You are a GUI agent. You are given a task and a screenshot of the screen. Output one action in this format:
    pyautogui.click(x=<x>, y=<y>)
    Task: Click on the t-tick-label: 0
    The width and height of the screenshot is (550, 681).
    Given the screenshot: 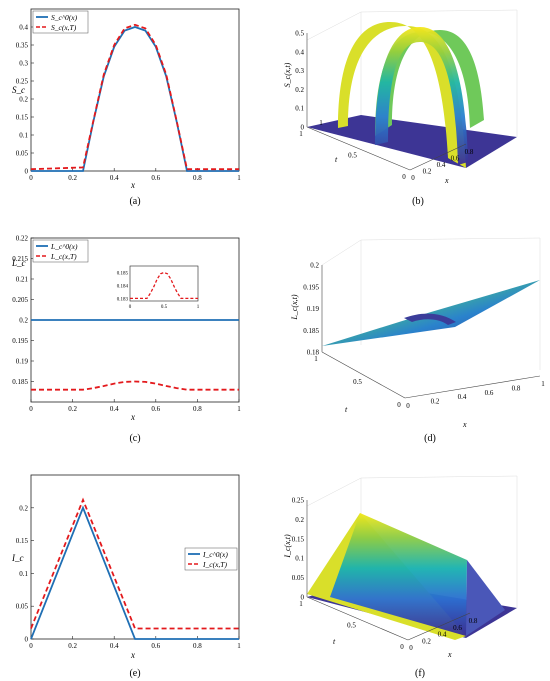 What is the action you would take?
    pyautogui.click(x=399, y=405)
    